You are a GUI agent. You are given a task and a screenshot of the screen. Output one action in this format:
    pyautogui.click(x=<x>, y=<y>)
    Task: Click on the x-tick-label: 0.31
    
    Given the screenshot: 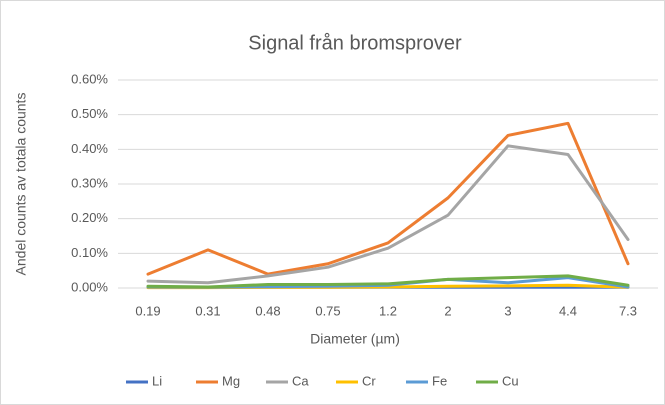 What is the action you would take?
    pyautogui.click(x=207, y=310)
    